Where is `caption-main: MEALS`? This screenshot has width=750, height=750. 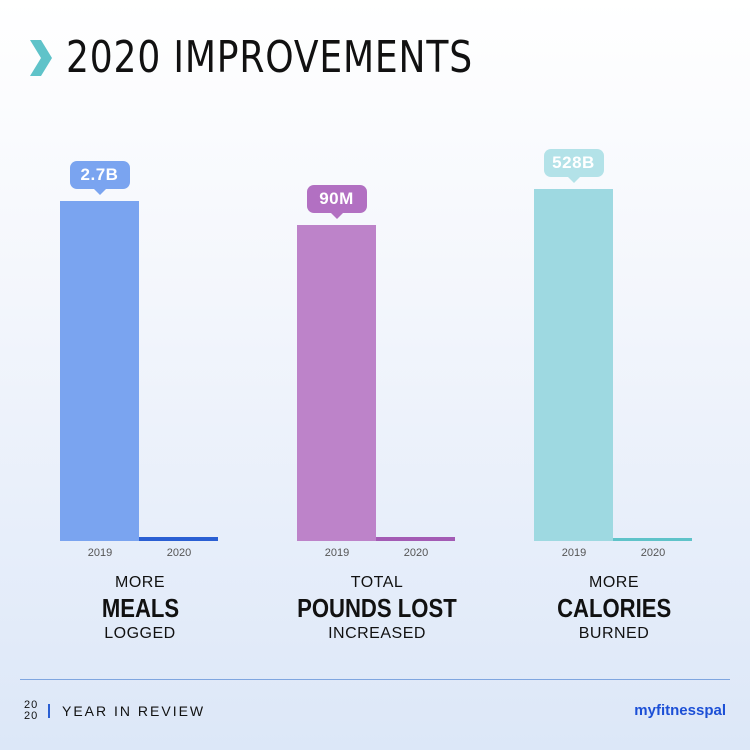 caption-main: MEALS is located at coordinates (140, 608).